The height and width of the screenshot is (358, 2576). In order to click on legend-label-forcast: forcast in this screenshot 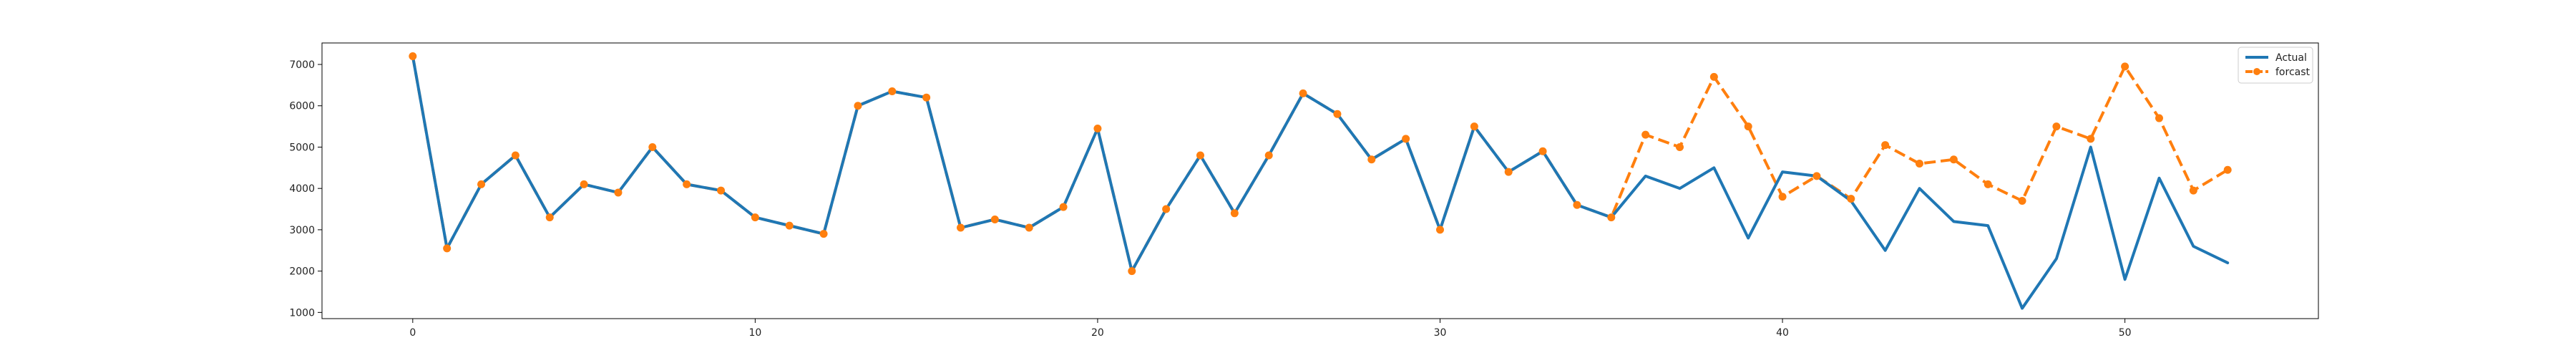, I will do `click(2293, 72)`.